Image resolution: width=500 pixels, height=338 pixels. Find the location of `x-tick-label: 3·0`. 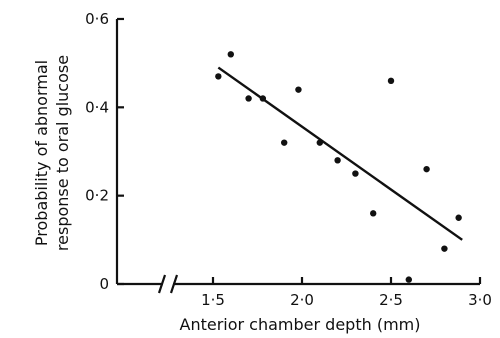

x-tick-label: 3·0 is located at coordinates (480, 300).